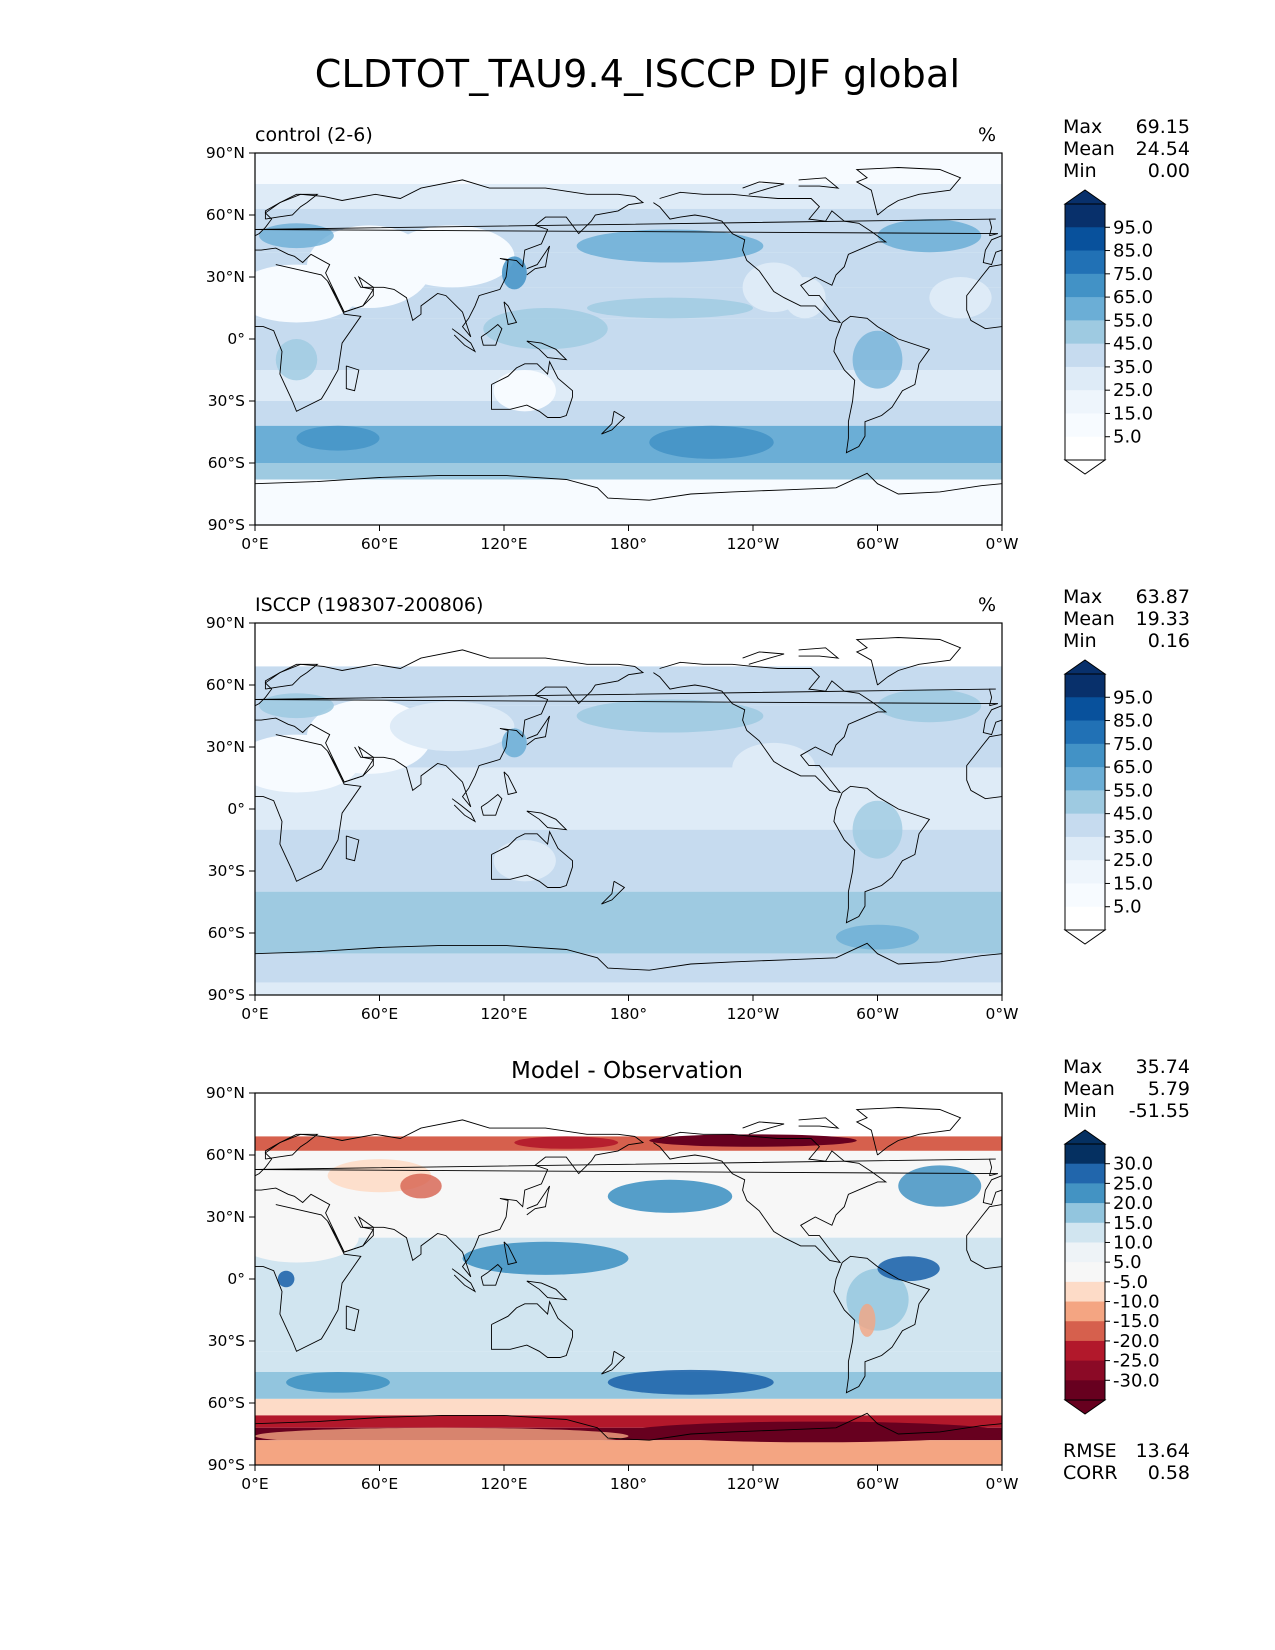 This screenshot has width=1275, height=1650. What do you see at coordinates (1126, 149) in the screenshot?
I see `panel-1-stats: Max 69.15 Mean 24.54 Min 0.00` at bounding box center [1126, 149].